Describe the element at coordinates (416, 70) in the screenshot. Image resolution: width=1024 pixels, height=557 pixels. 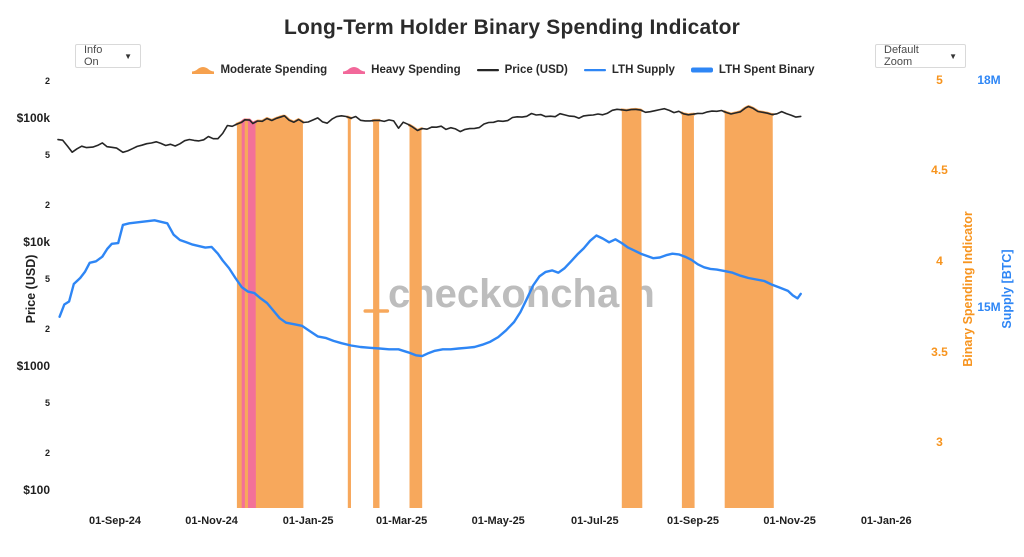
I see `legend-label: Heavy Spending` at that location.